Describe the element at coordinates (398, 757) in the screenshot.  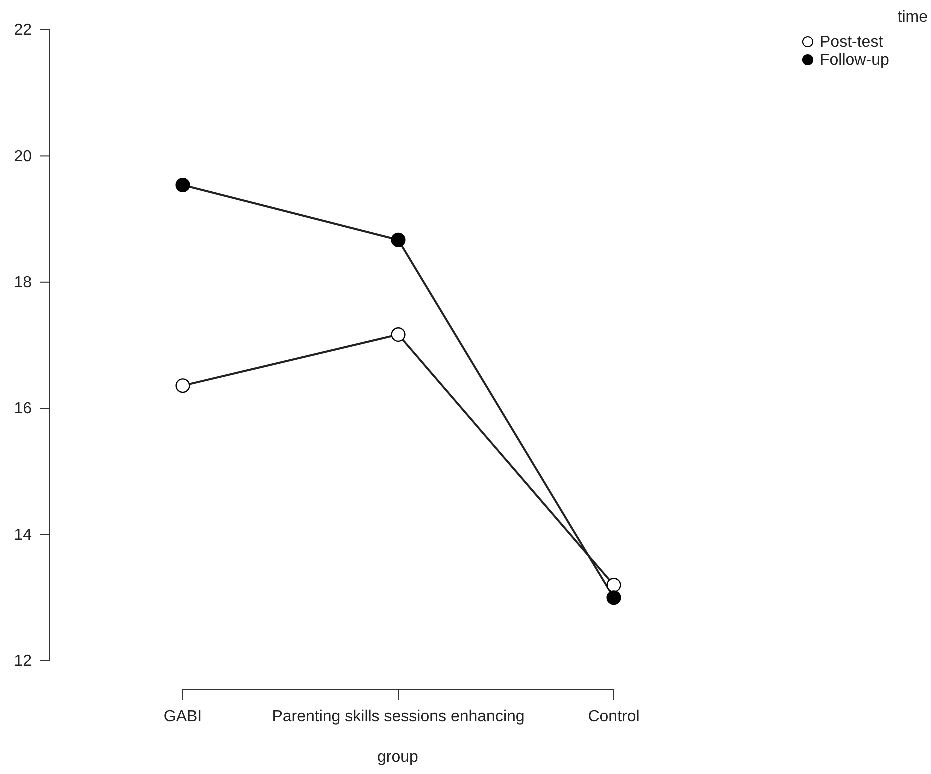
I see `x-axis-title: group` at that location.